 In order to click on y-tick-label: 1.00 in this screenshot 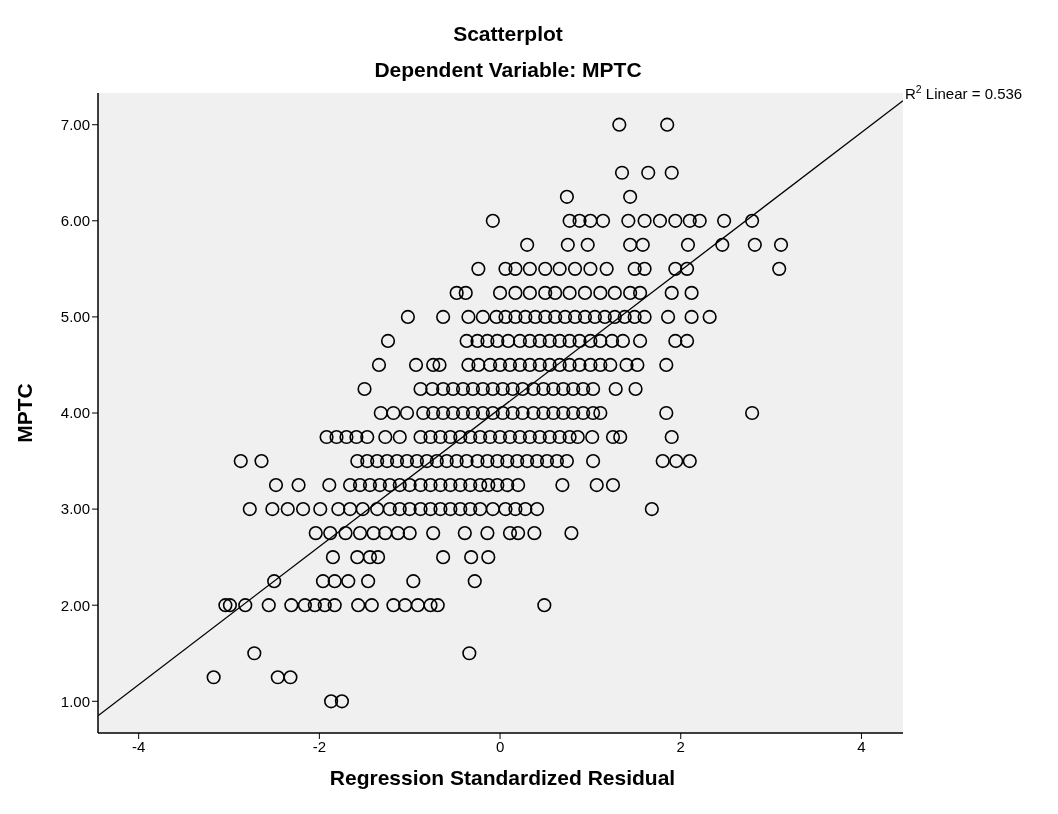, I will do `click(75, 701)`.